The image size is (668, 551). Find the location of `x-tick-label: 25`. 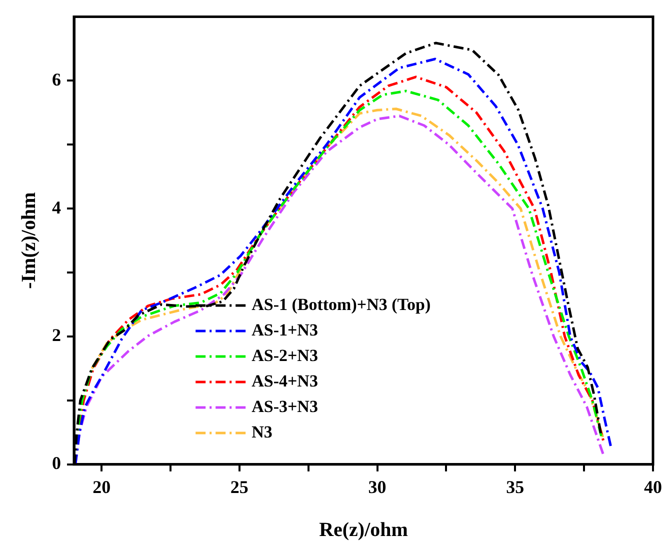

x-tick-label: 25 is located at coordinates (239, 486).